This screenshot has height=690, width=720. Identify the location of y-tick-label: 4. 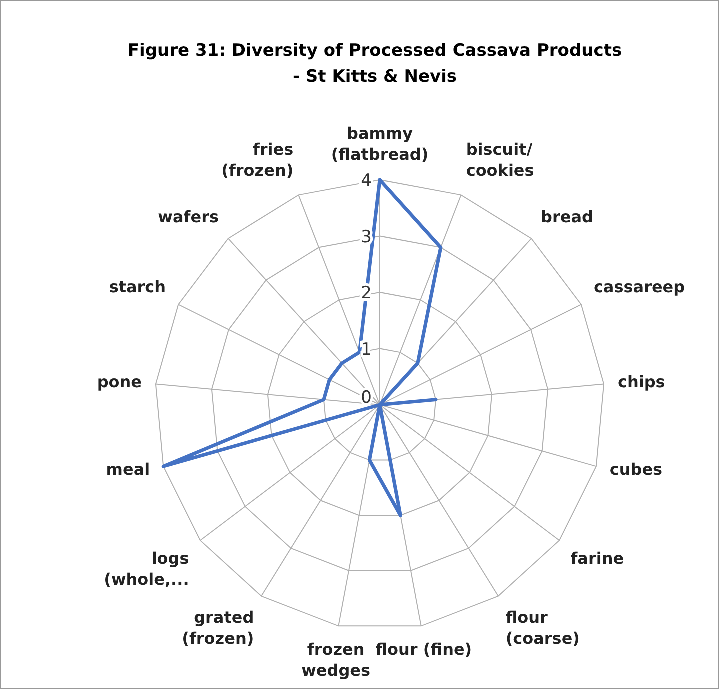
(366, 181).